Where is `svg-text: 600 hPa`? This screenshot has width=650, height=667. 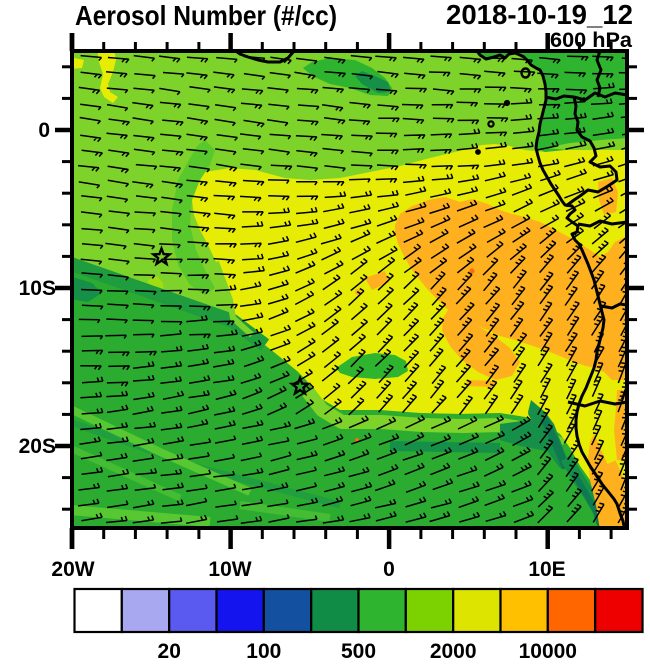
svg-text: 600 hPa is located at coordinates (591, 40).